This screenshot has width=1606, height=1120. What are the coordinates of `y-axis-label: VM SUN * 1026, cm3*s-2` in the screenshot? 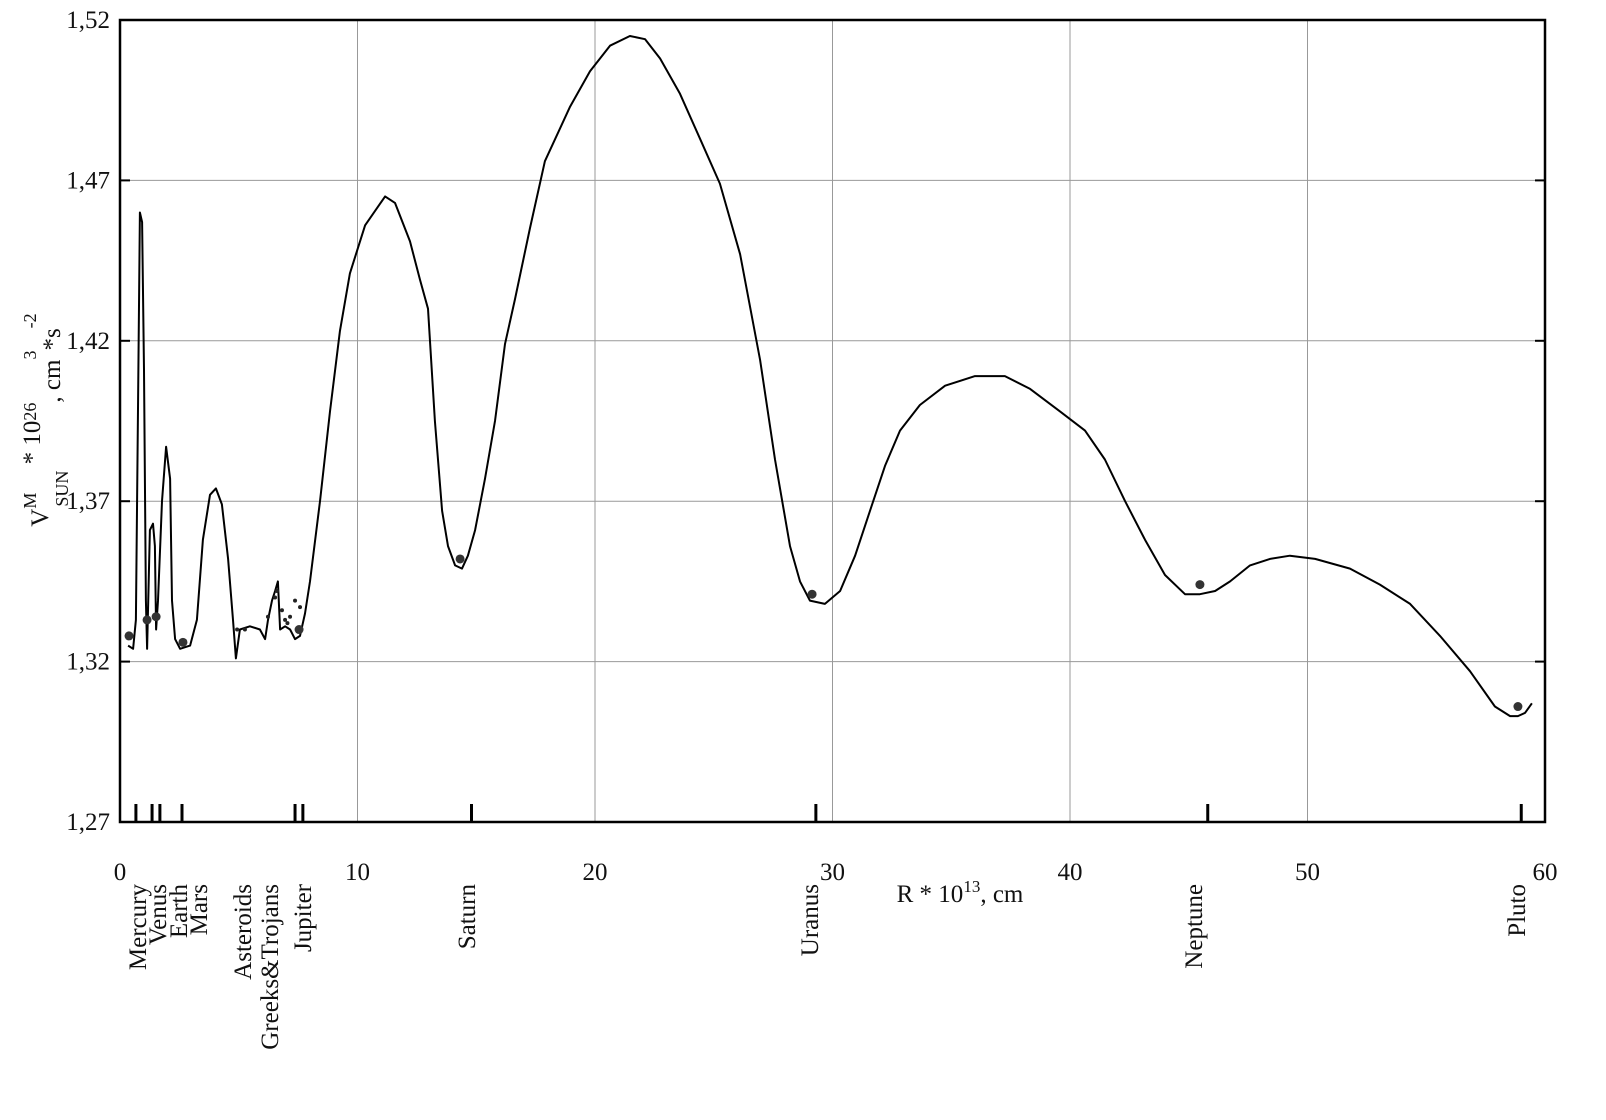 It's located at (45, 419).